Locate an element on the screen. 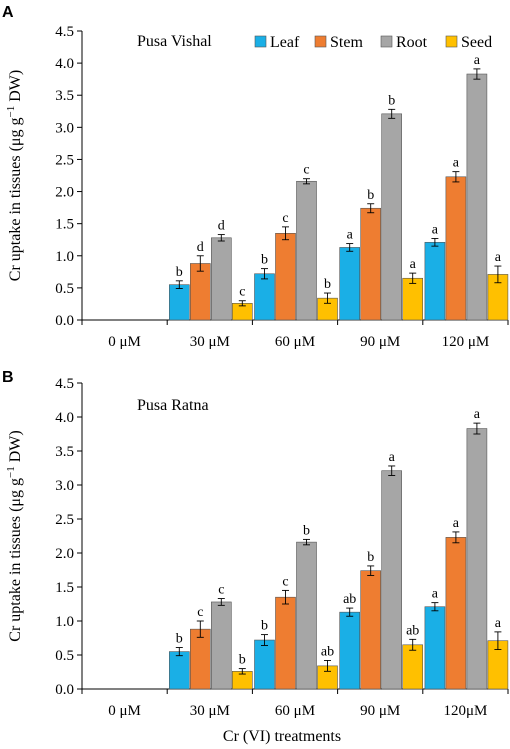  legend-swatch-stem is located at coordinates (320, 41).